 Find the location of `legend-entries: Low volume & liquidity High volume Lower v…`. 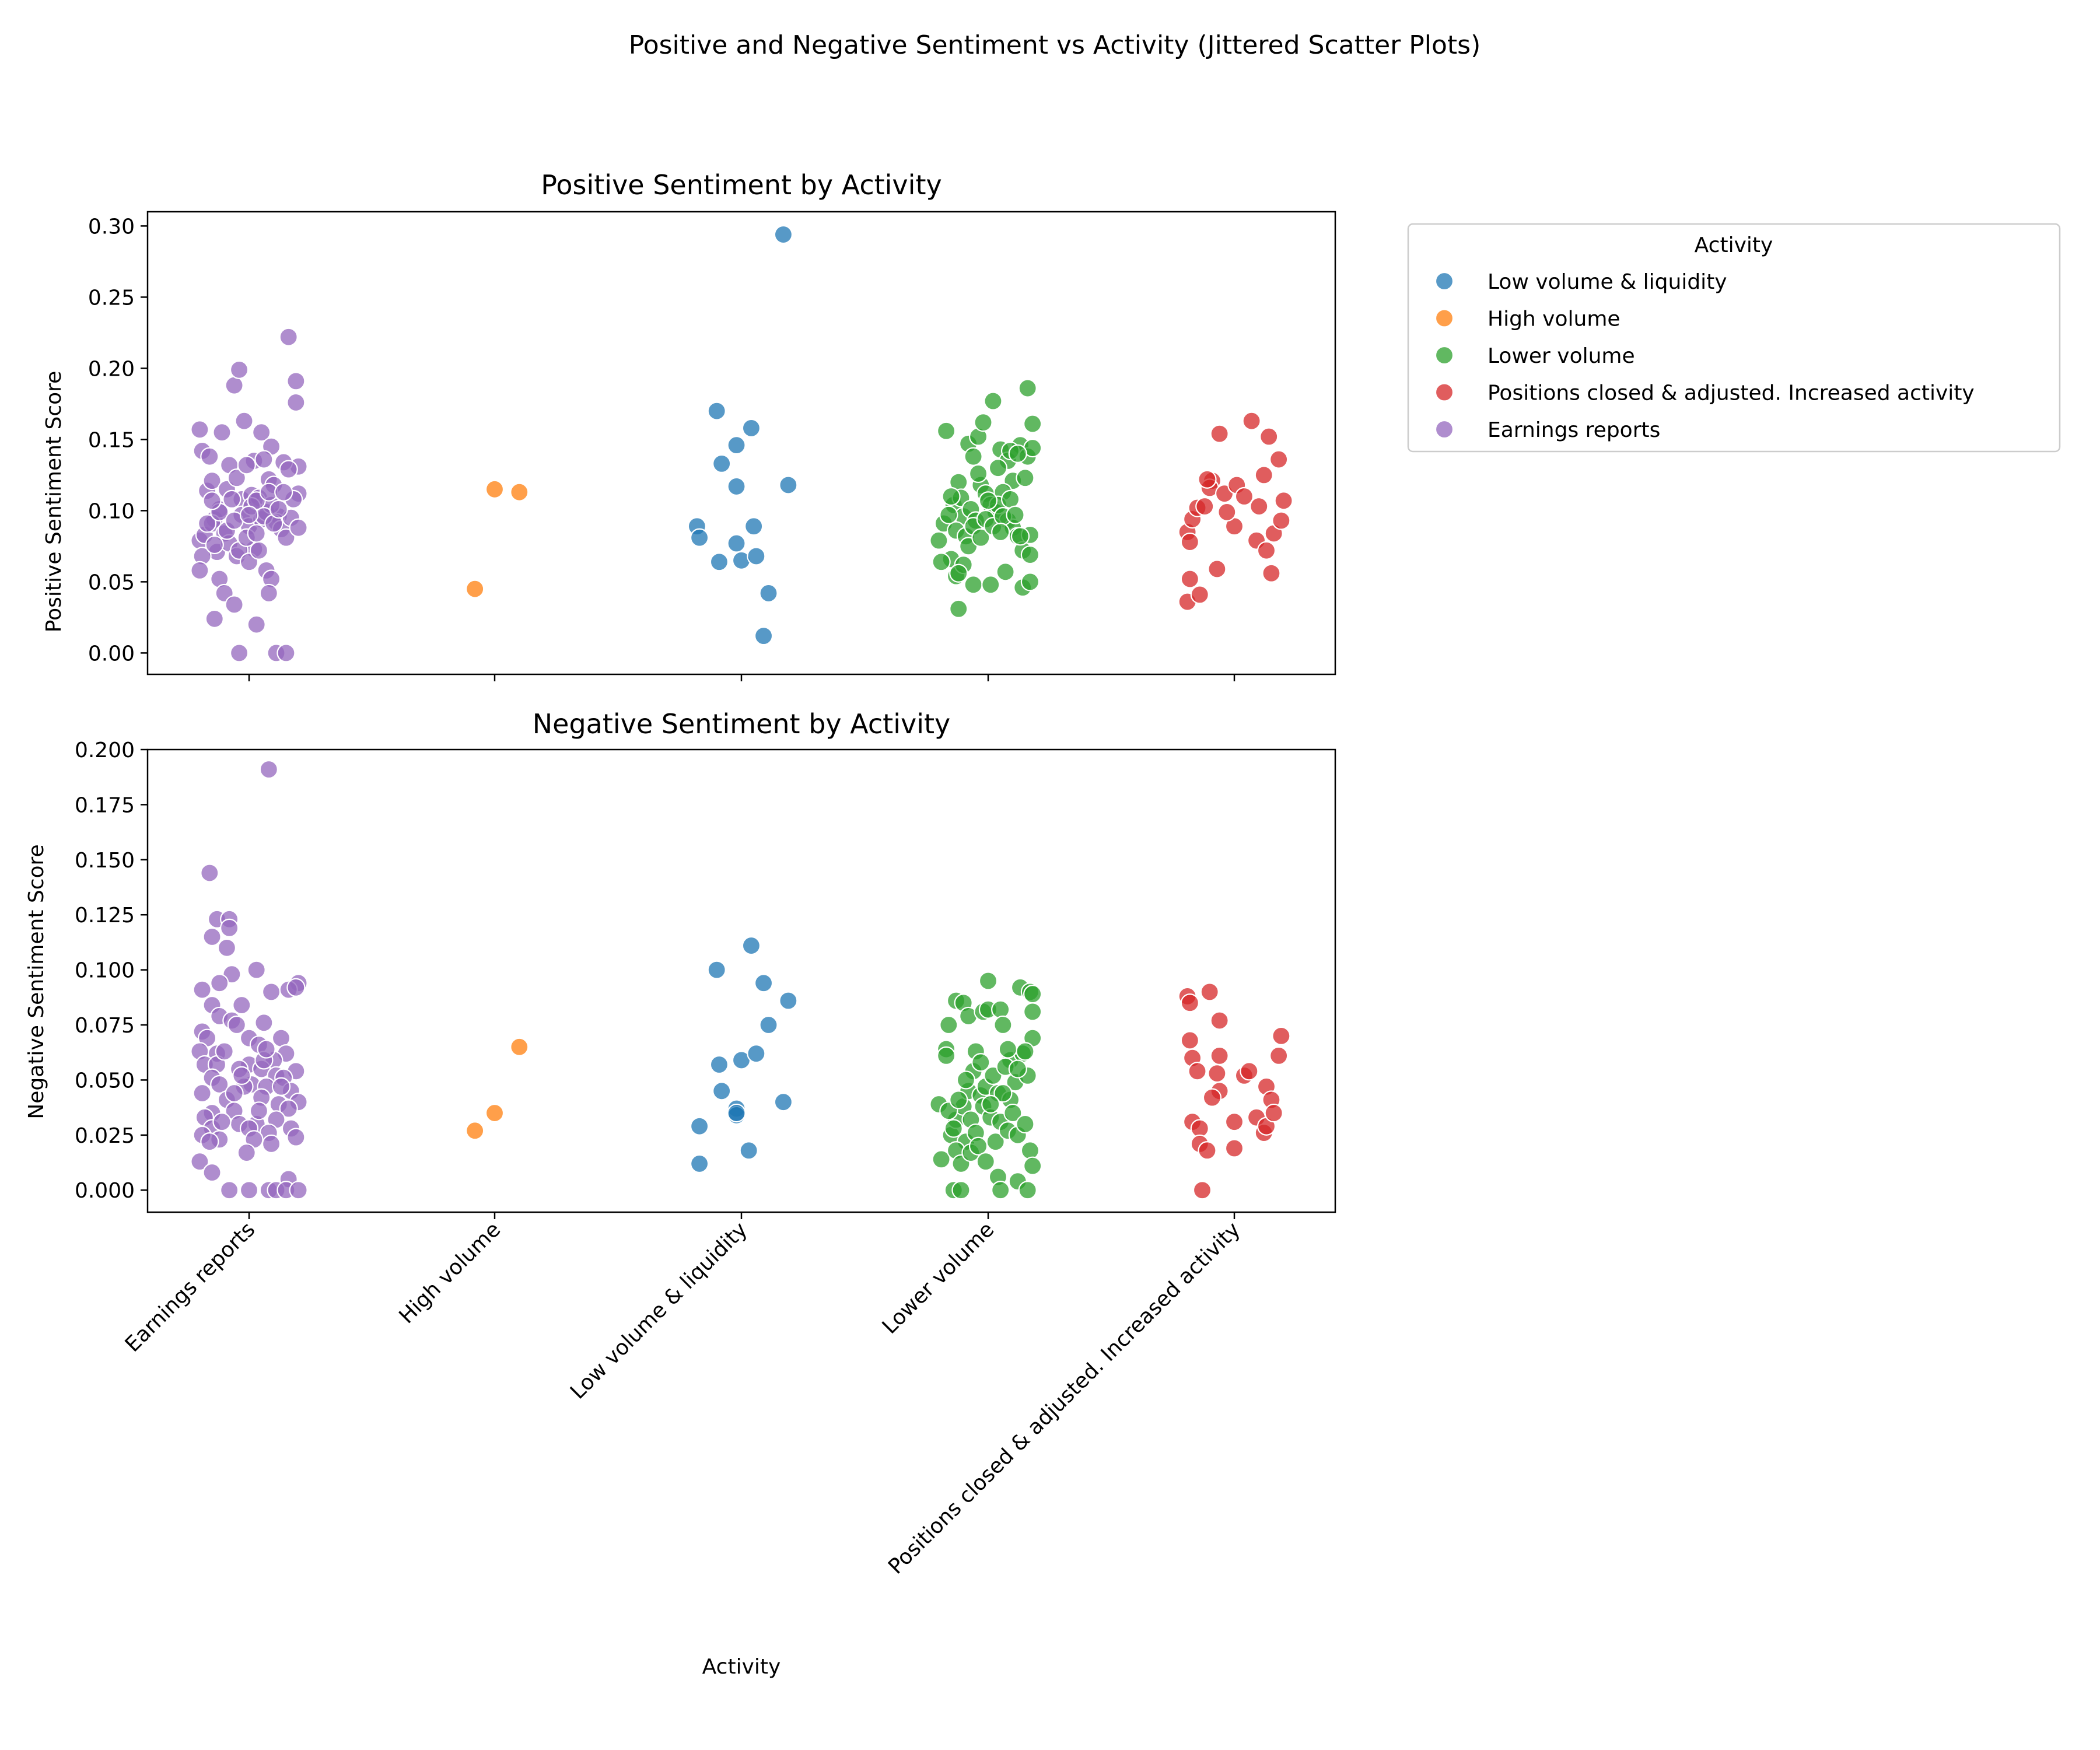

legend-entries: Low volume & liquidity High volume Lower v… is located at coordinates (1704, 356).